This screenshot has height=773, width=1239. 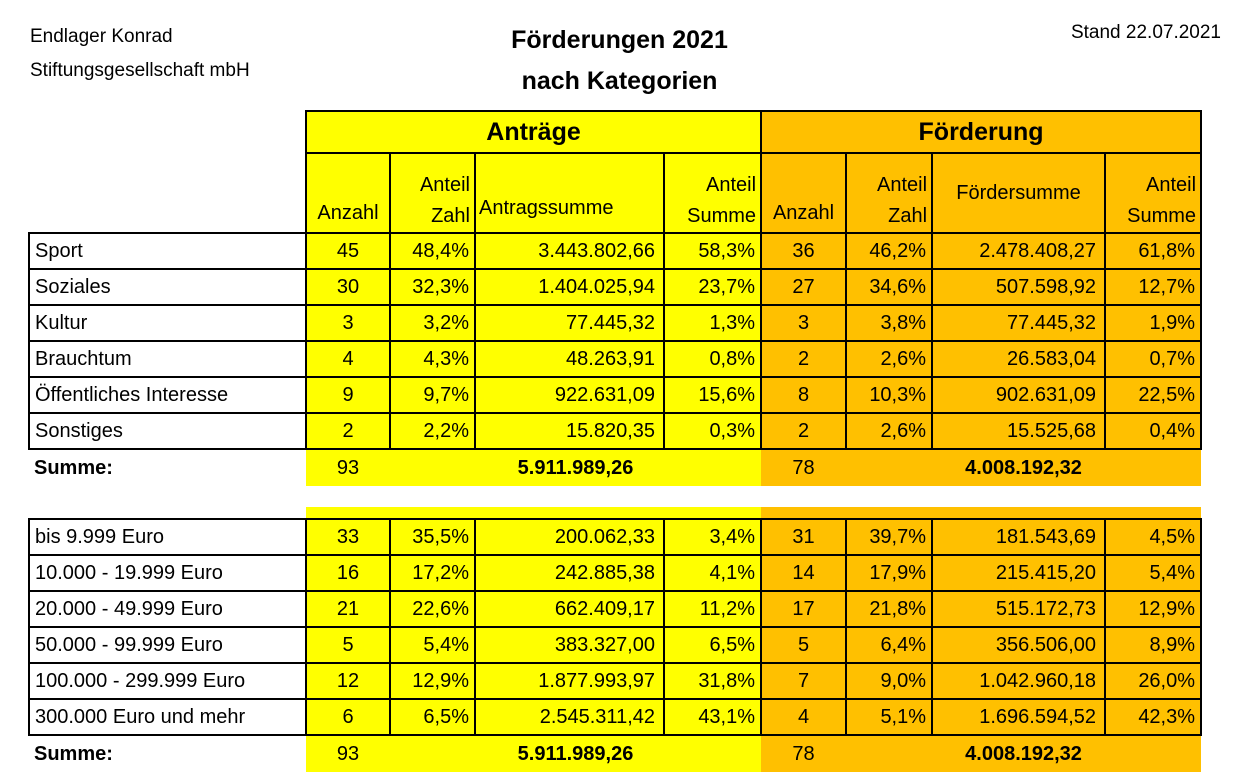 What do you see at coordinates (804, 645) in the screenshot?
I see `foerderung-anzahl-cell: 5` at bounding box center [804, 645].